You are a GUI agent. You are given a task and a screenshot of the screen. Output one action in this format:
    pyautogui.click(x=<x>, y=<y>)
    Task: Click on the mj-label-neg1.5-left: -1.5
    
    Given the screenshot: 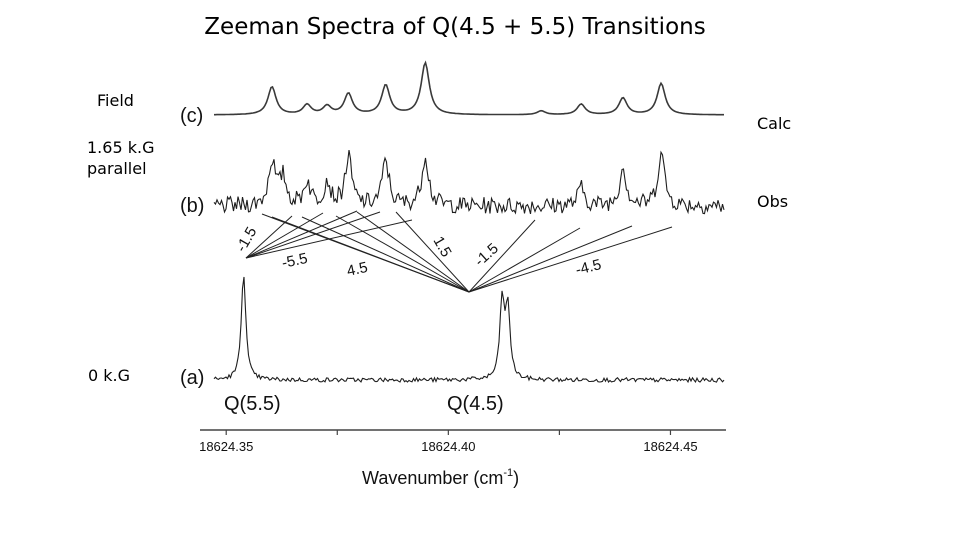 What is the action you would take?
    pyautogui.click(x=247, y=239)
    